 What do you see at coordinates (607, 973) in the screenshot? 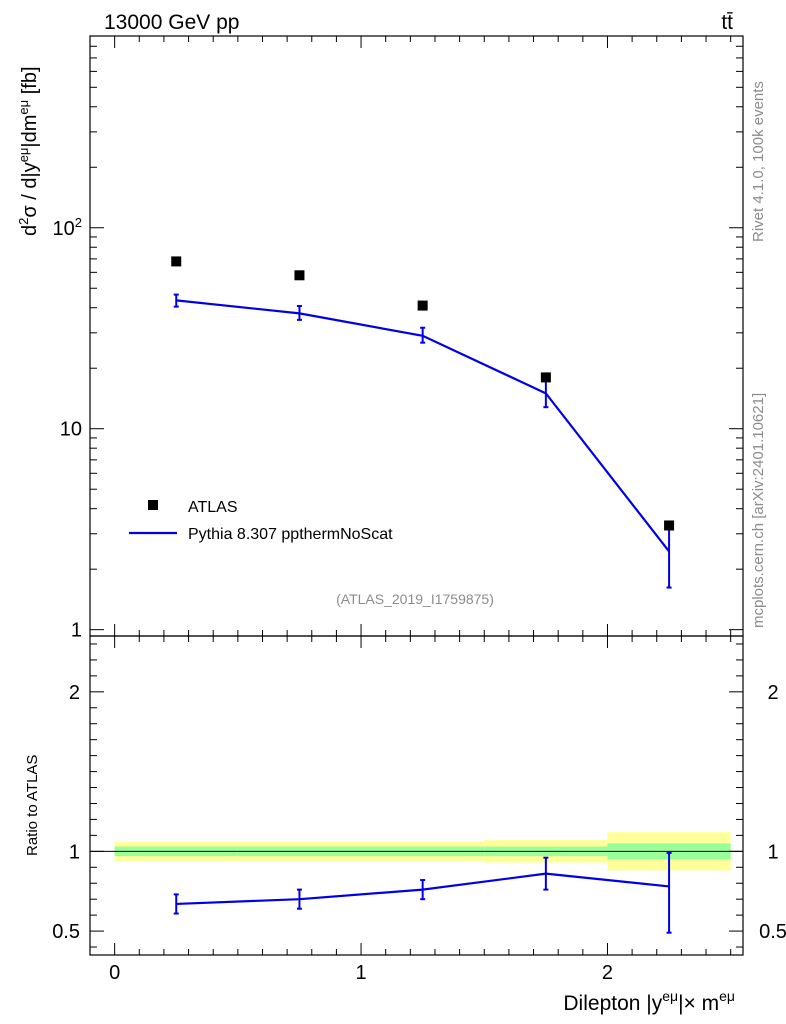
I see `x-tick-label-2: 2` at bounding box center [607, 973].